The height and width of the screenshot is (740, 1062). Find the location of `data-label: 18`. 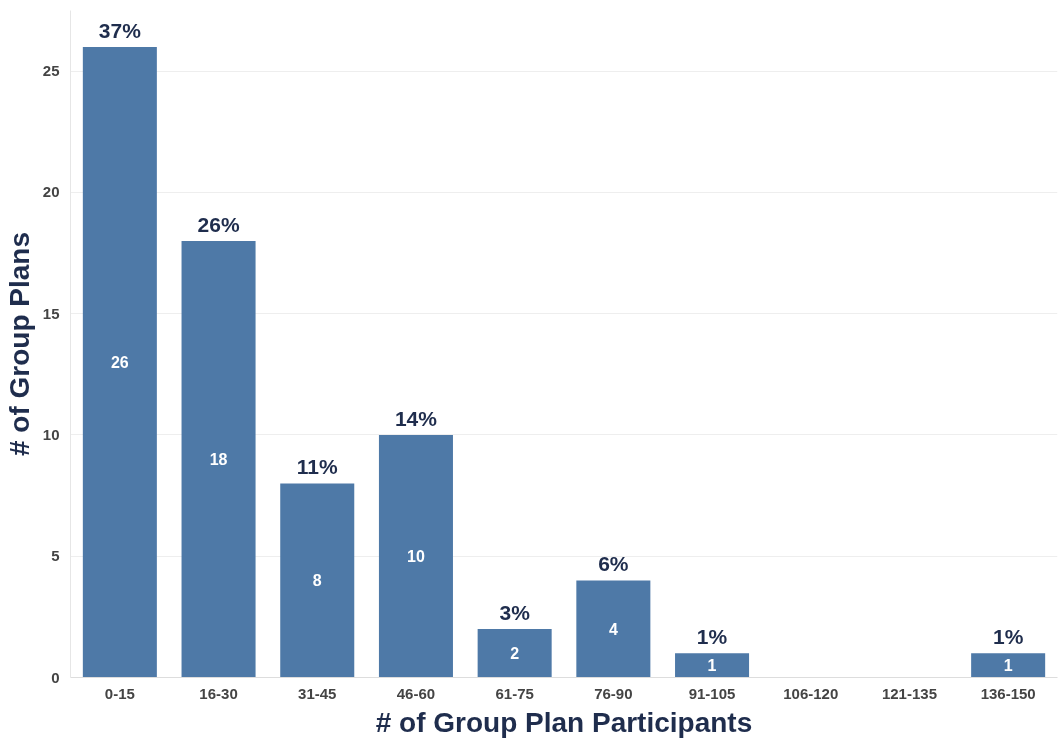

data-label: 18 is located at coordinates (218, 460).